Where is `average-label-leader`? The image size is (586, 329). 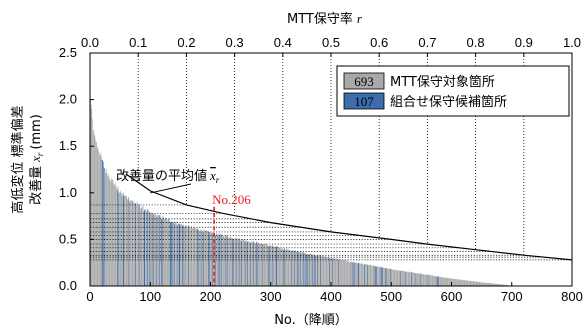 average-label-leader is located at coordinates (171, 188).